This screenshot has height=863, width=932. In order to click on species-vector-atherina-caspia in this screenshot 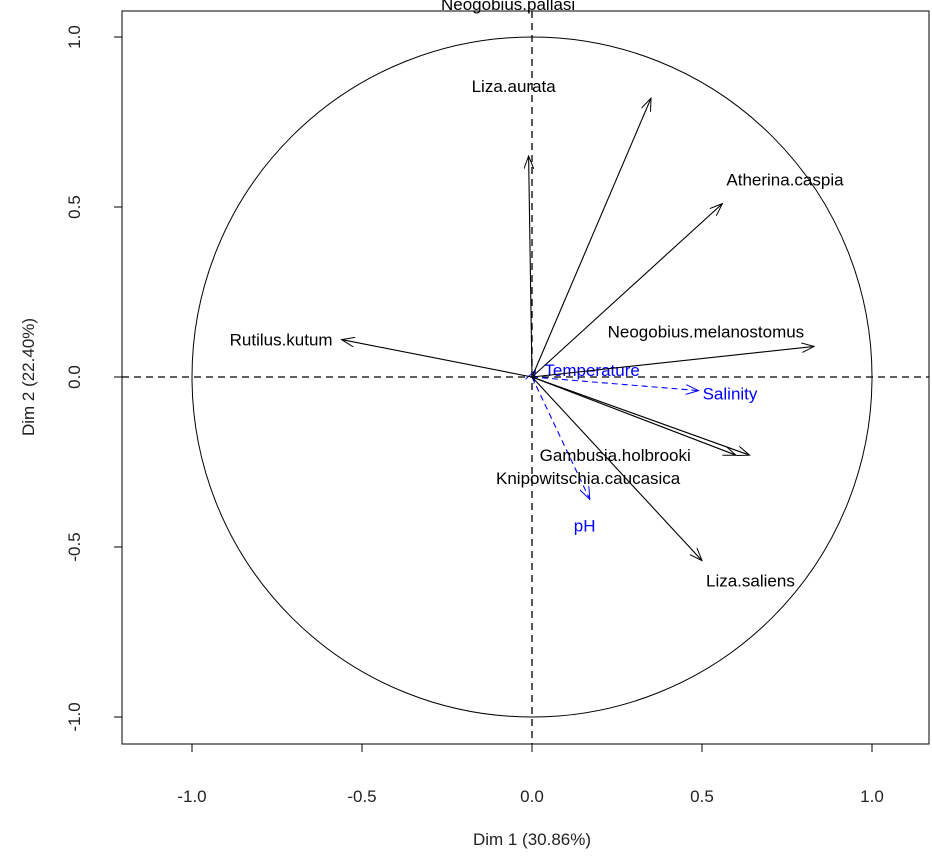, I will do `click(626, 291)`.